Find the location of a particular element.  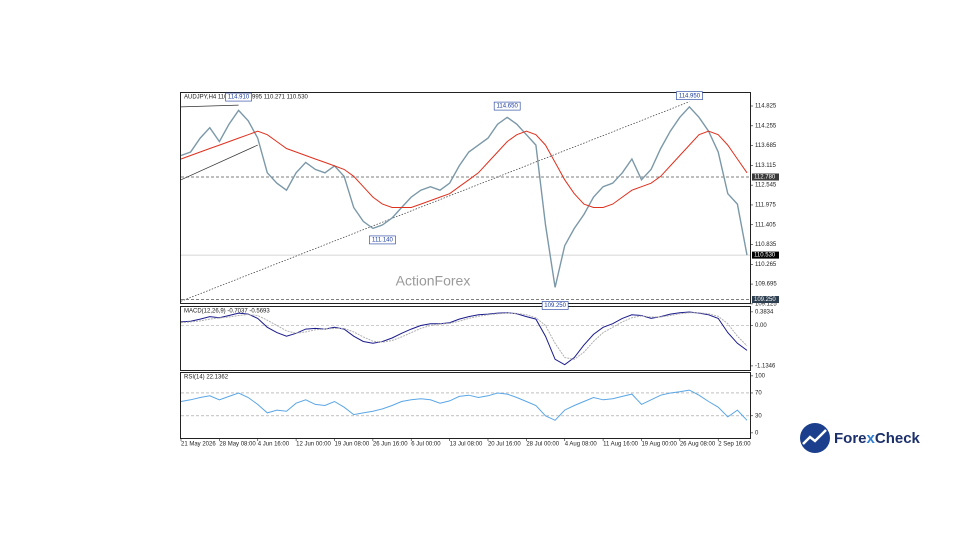

x-tick-label: 19 Aug 00:00 is located at coordinates (659, 445).